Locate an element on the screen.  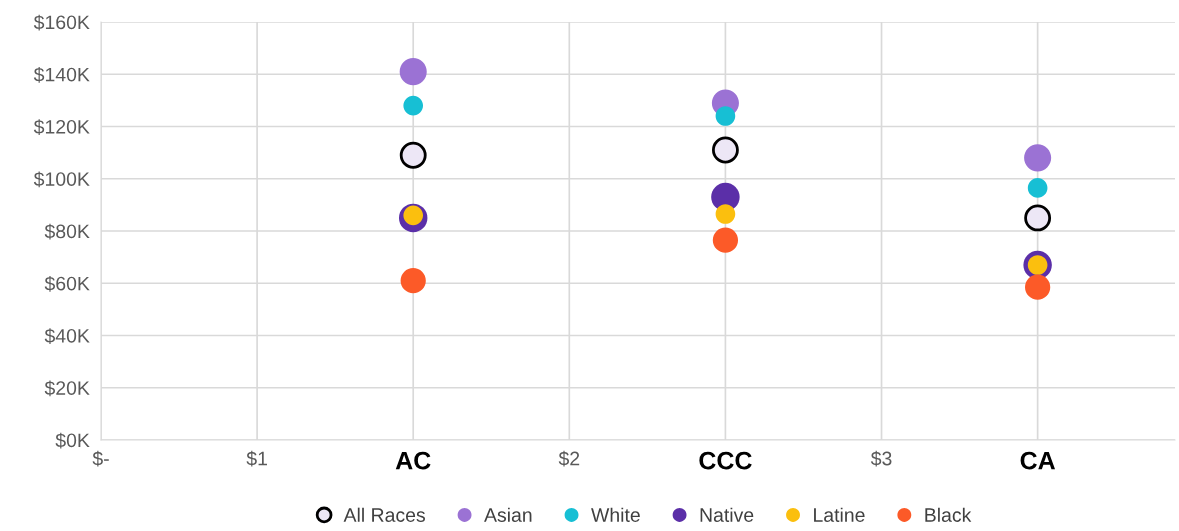
y-tick-label: $80K is located at coordinates (67, 231).